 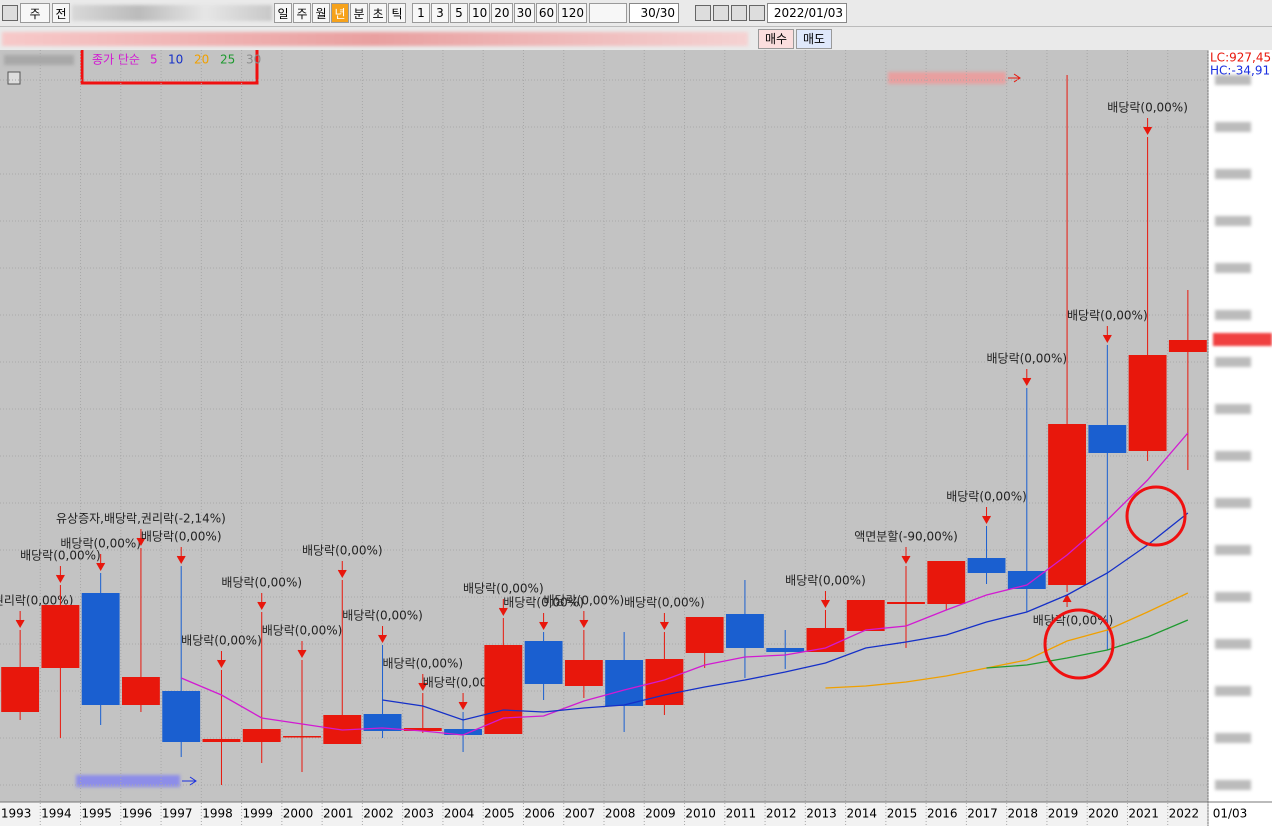 I want to click on interval-buttons: 1 3 5 10 20 30 60 120, so click(x=500, y=13).